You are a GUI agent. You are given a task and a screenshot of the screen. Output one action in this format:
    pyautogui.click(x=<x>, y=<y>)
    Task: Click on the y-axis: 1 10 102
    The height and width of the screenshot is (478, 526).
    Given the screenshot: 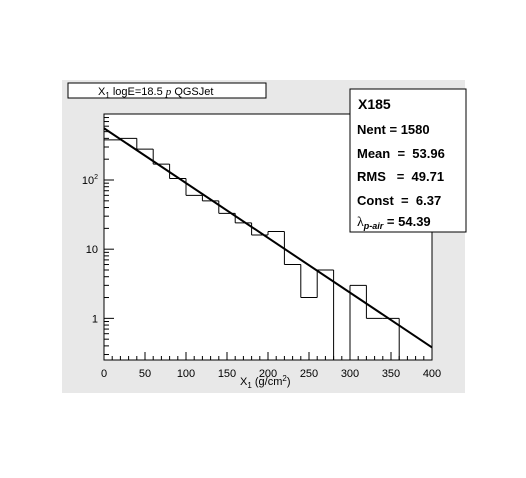 What is the action you would take?
    pyautogui.click(x=98, y=234)
    